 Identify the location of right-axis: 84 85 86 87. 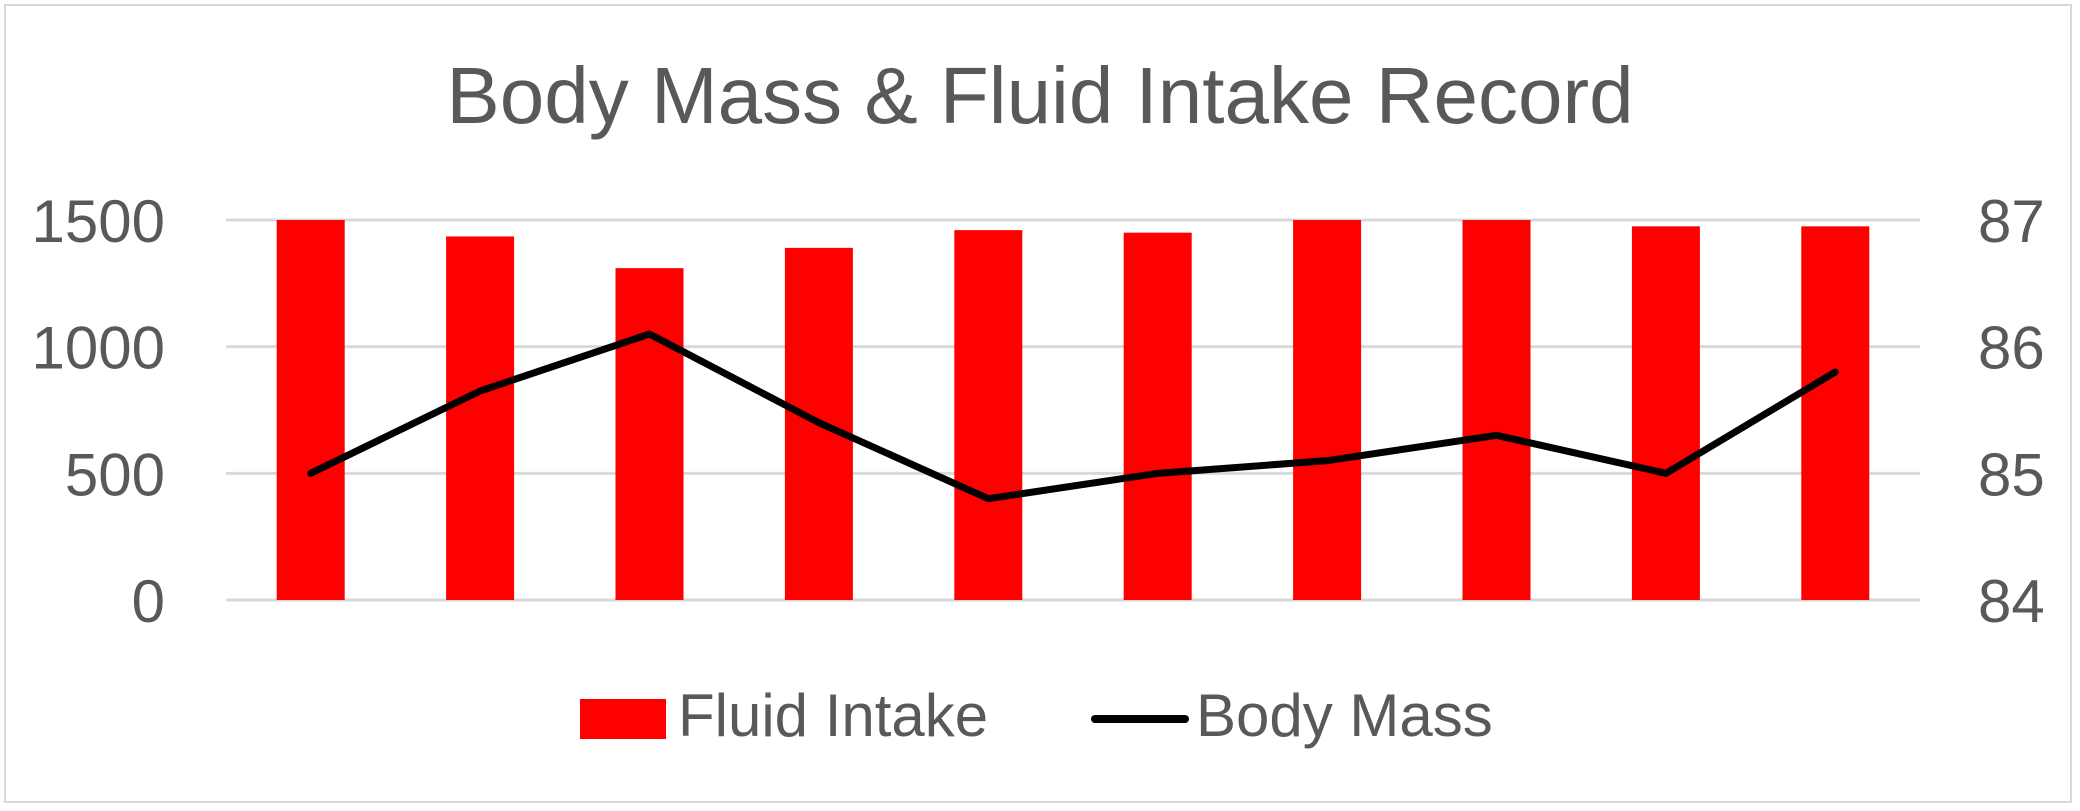
(2011, 411).